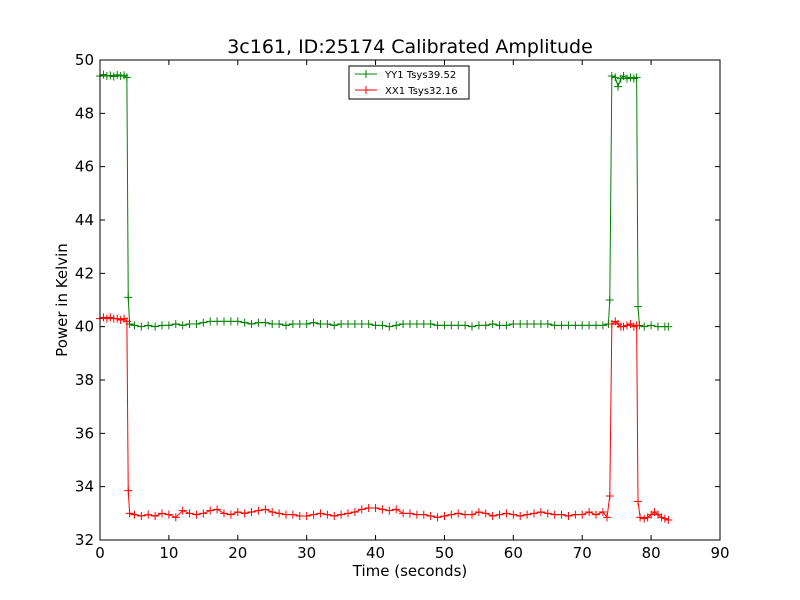  Describe the element at coordinates (444, 553) in the screenshot. I see `x-tick-label: 50` at that location.